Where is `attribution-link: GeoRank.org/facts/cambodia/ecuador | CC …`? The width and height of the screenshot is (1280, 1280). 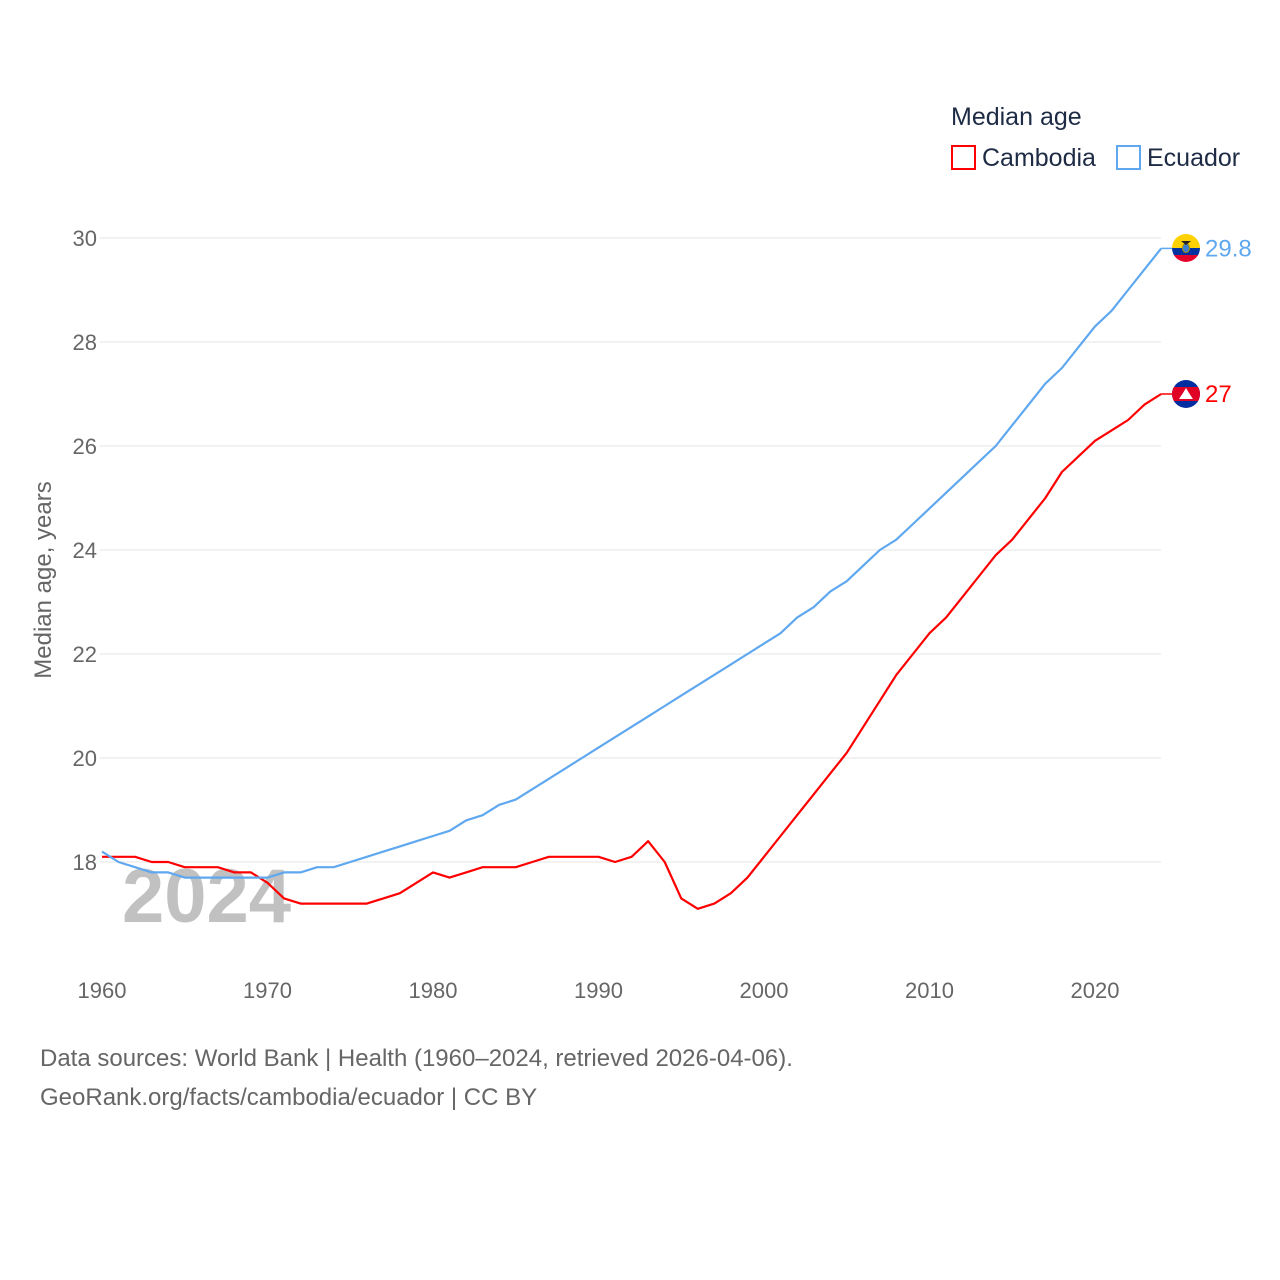 attribution-link: GeoRank.org/facts/cambodia/ecuador | CC … is located at coordinates (289, 1097).